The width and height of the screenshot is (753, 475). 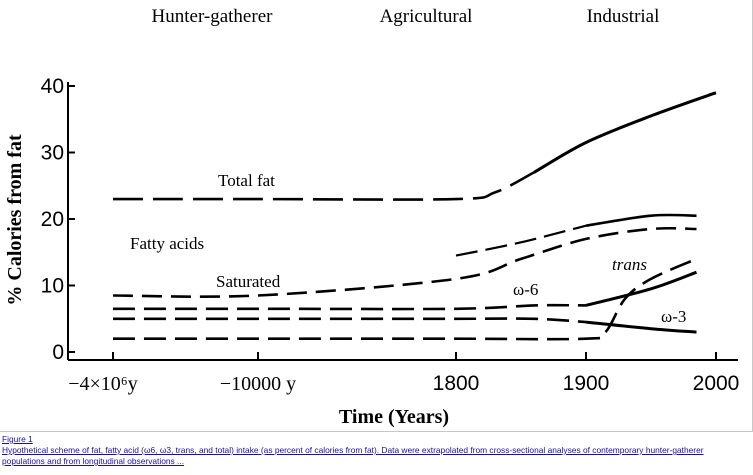 I want to click on y-ticks-layer: 0 10 20 30 40, so click(x=58, y=219).